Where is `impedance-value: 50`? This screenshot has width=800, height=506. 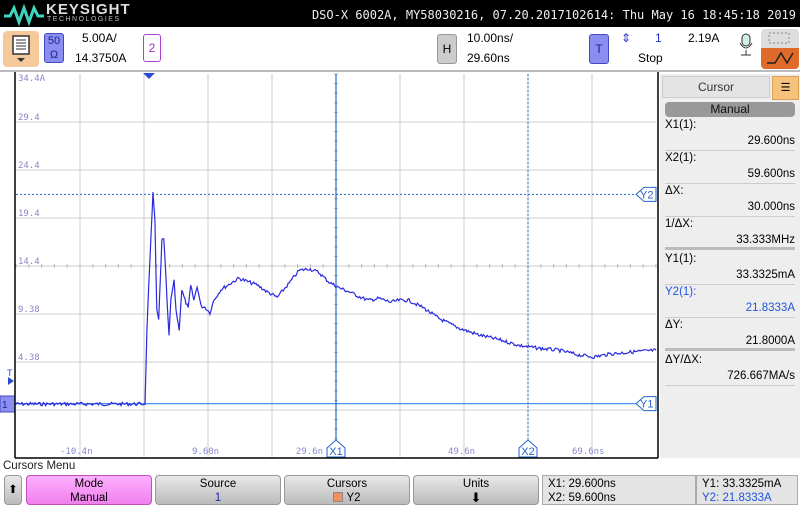
impedance-value: 50 is located at coordinates (54, 41).